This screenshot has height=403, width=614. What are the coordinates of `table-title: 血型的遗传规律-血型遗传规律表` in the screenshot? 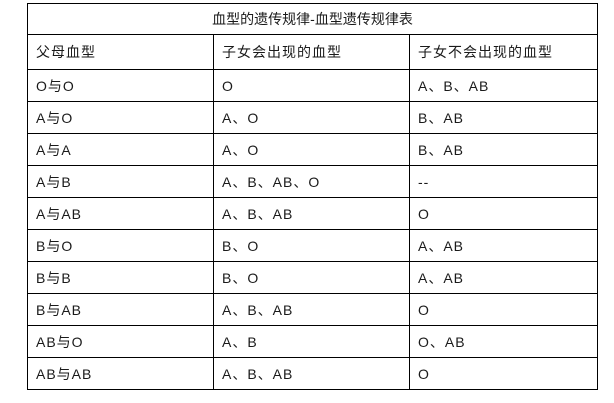 It's located at (312, 19).